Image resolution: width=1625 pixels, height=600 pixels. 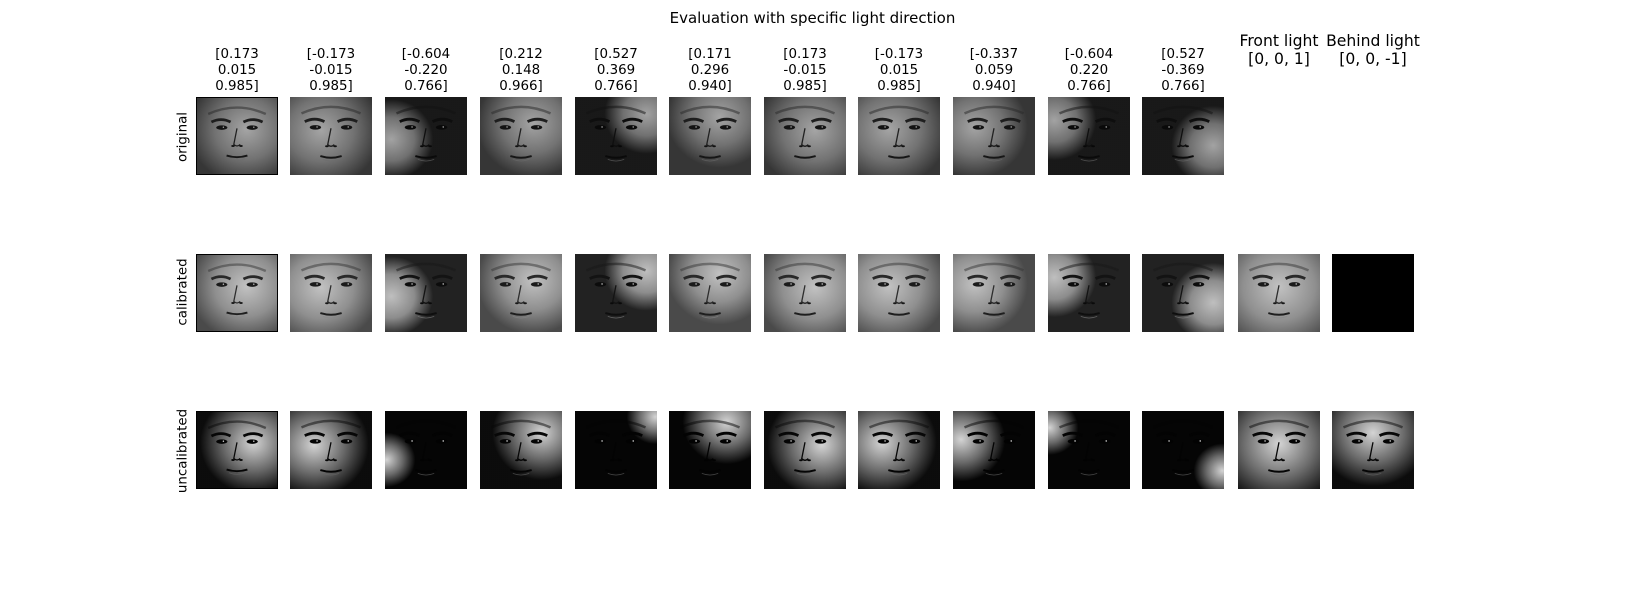 I want to click on row-label-calibrated: calibrated, so click(x=183, y=292).